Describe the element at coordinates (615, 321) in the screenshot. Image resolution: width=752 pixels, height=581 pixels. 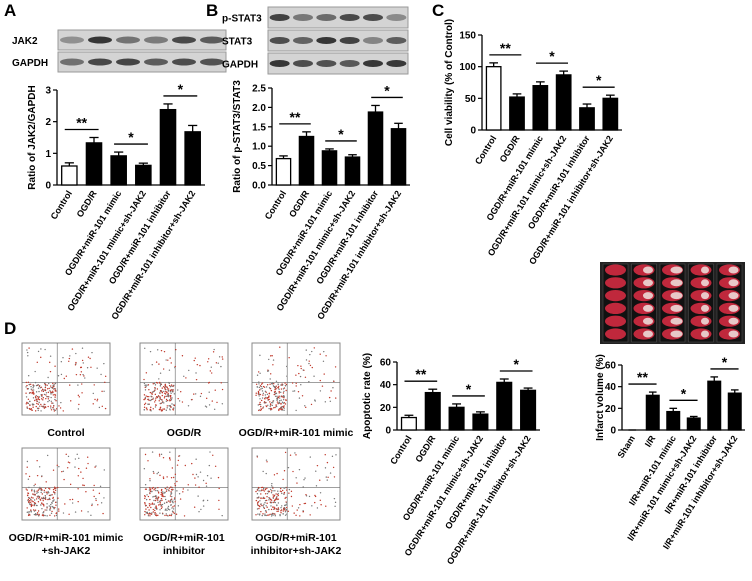
I see `brain-slice` at that location.